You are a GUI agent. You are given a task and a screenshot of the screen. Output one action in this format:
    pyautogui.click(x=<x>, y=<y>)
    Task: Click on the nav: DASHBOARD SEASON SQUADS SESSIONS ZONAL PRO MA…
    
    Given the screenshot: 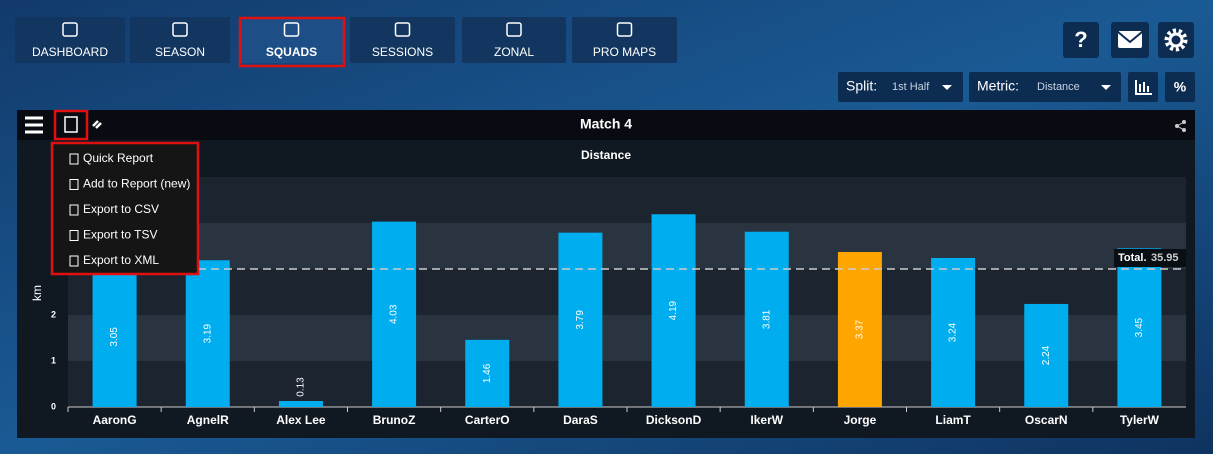 What is the action you would take?
    pyautogui.click(x=346, y=42)
    